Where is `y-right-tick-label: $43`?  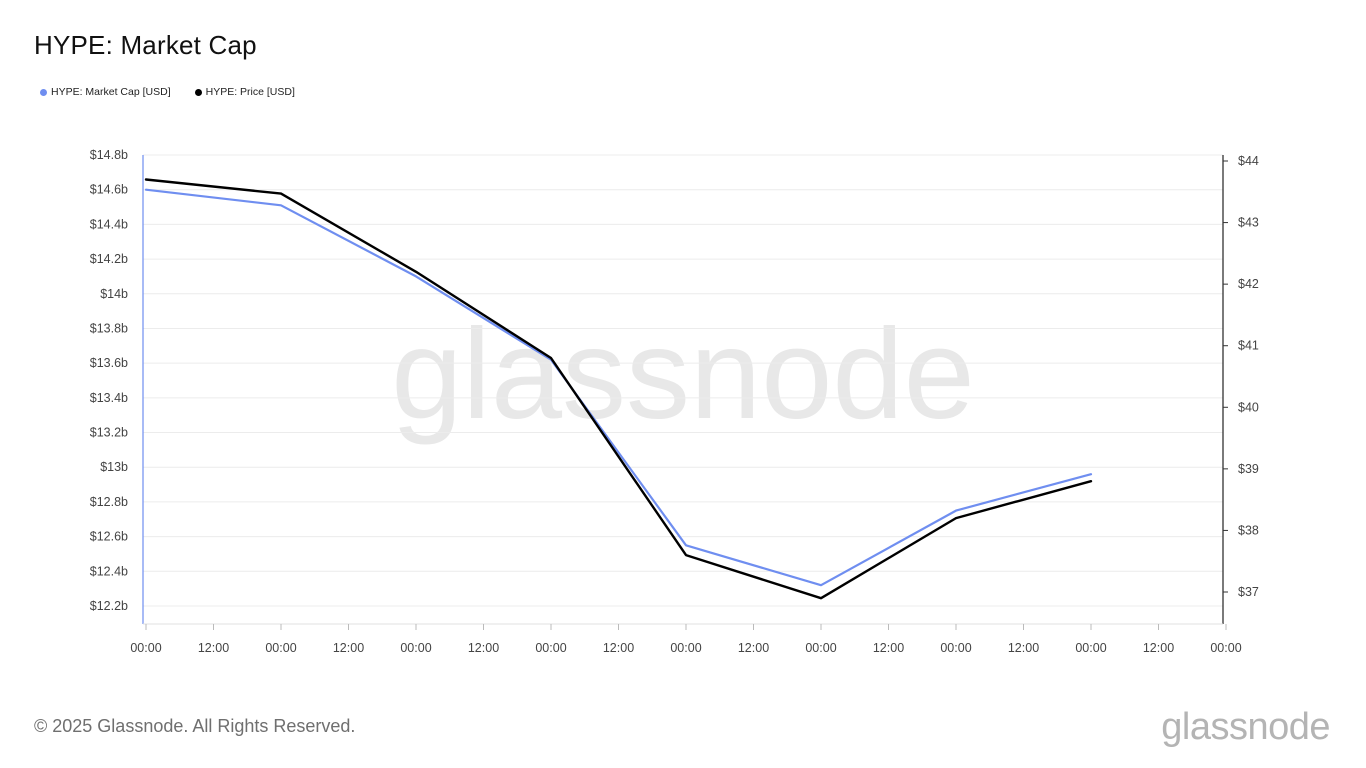
y-right-tick-label: $43 is located at coordinates (1248, 223).